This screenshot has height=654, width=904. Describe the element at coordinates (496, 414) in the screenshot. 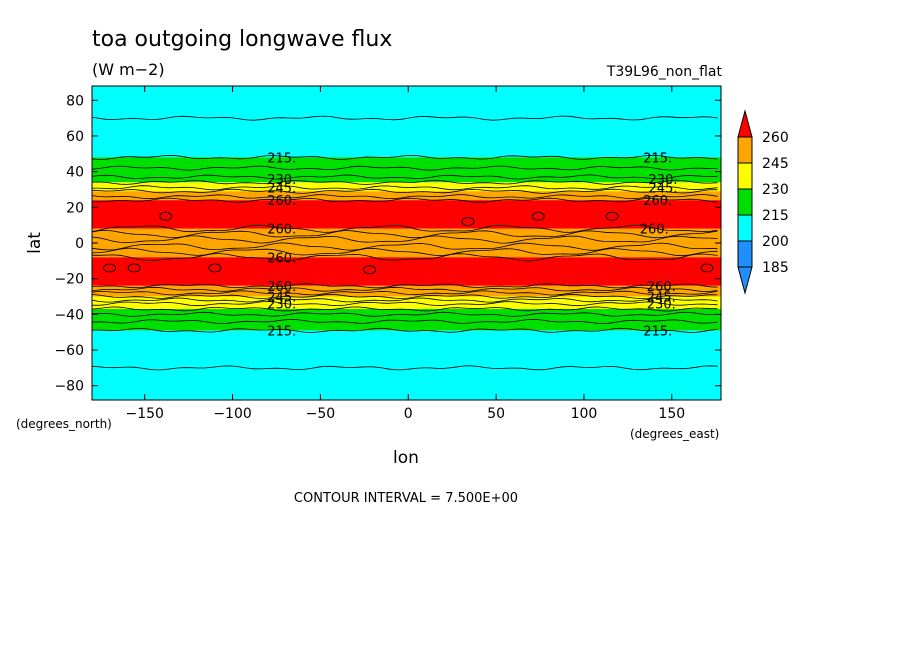

I see `x-tick-label: 50` at that location.